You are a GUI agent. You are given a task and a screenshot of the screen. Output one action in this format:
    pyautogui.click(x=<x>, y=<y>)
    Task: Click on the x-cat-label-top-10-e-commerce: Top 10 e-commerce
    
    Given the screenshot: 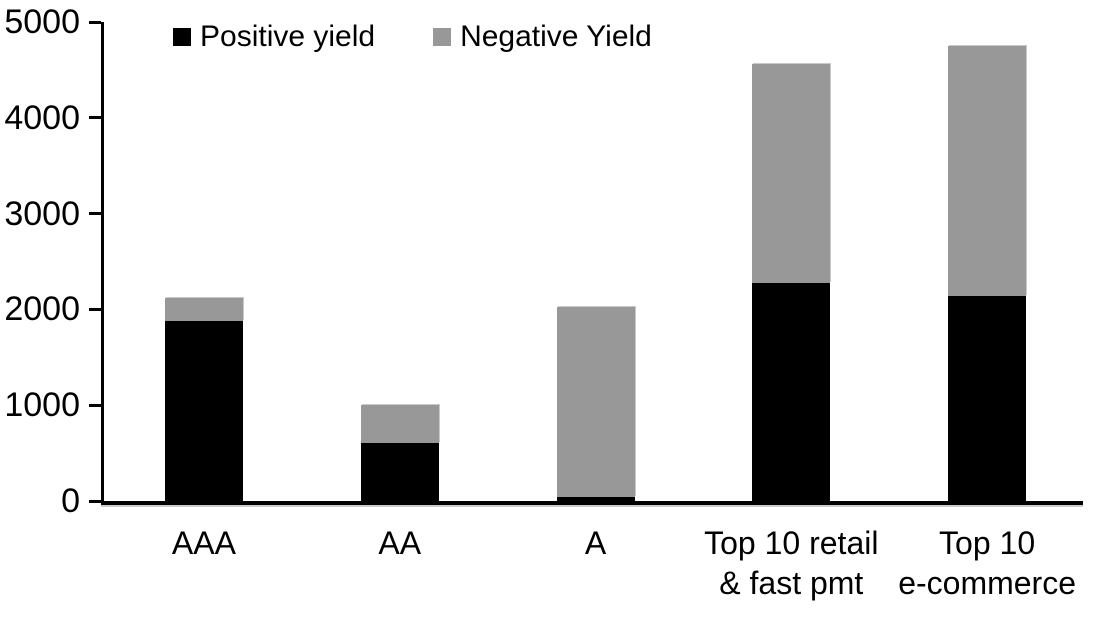 What is the action you would take?
    pyautogui.click(x=987, y=563)
    